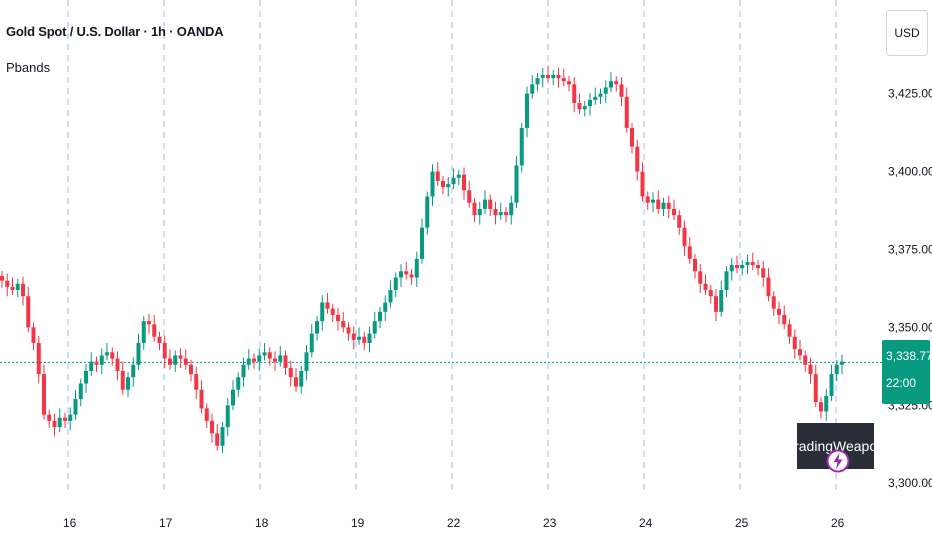 This screenshot has width=932, height=550. What do you see at coordinates (550, 523) in the screenshot?
I see `time-tick-label: 23` at bounding box center [550, 523].